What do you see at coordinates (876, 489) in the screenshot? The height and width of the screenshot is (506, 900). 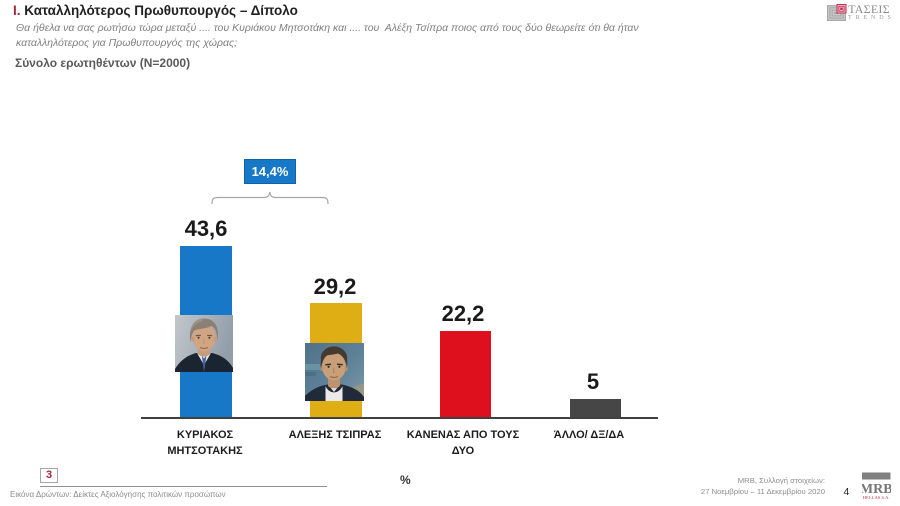 I see `svg-text: MRB` at bounding box center [876, 489].